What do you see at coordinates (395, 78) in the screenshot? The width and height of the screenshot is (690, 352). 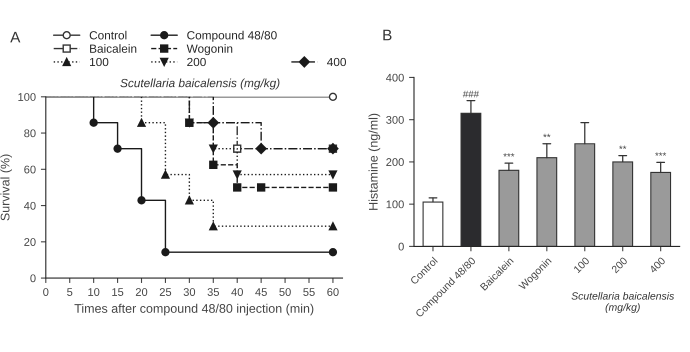 I see `y-tick-label: 400` at bounding box center [395, 78].